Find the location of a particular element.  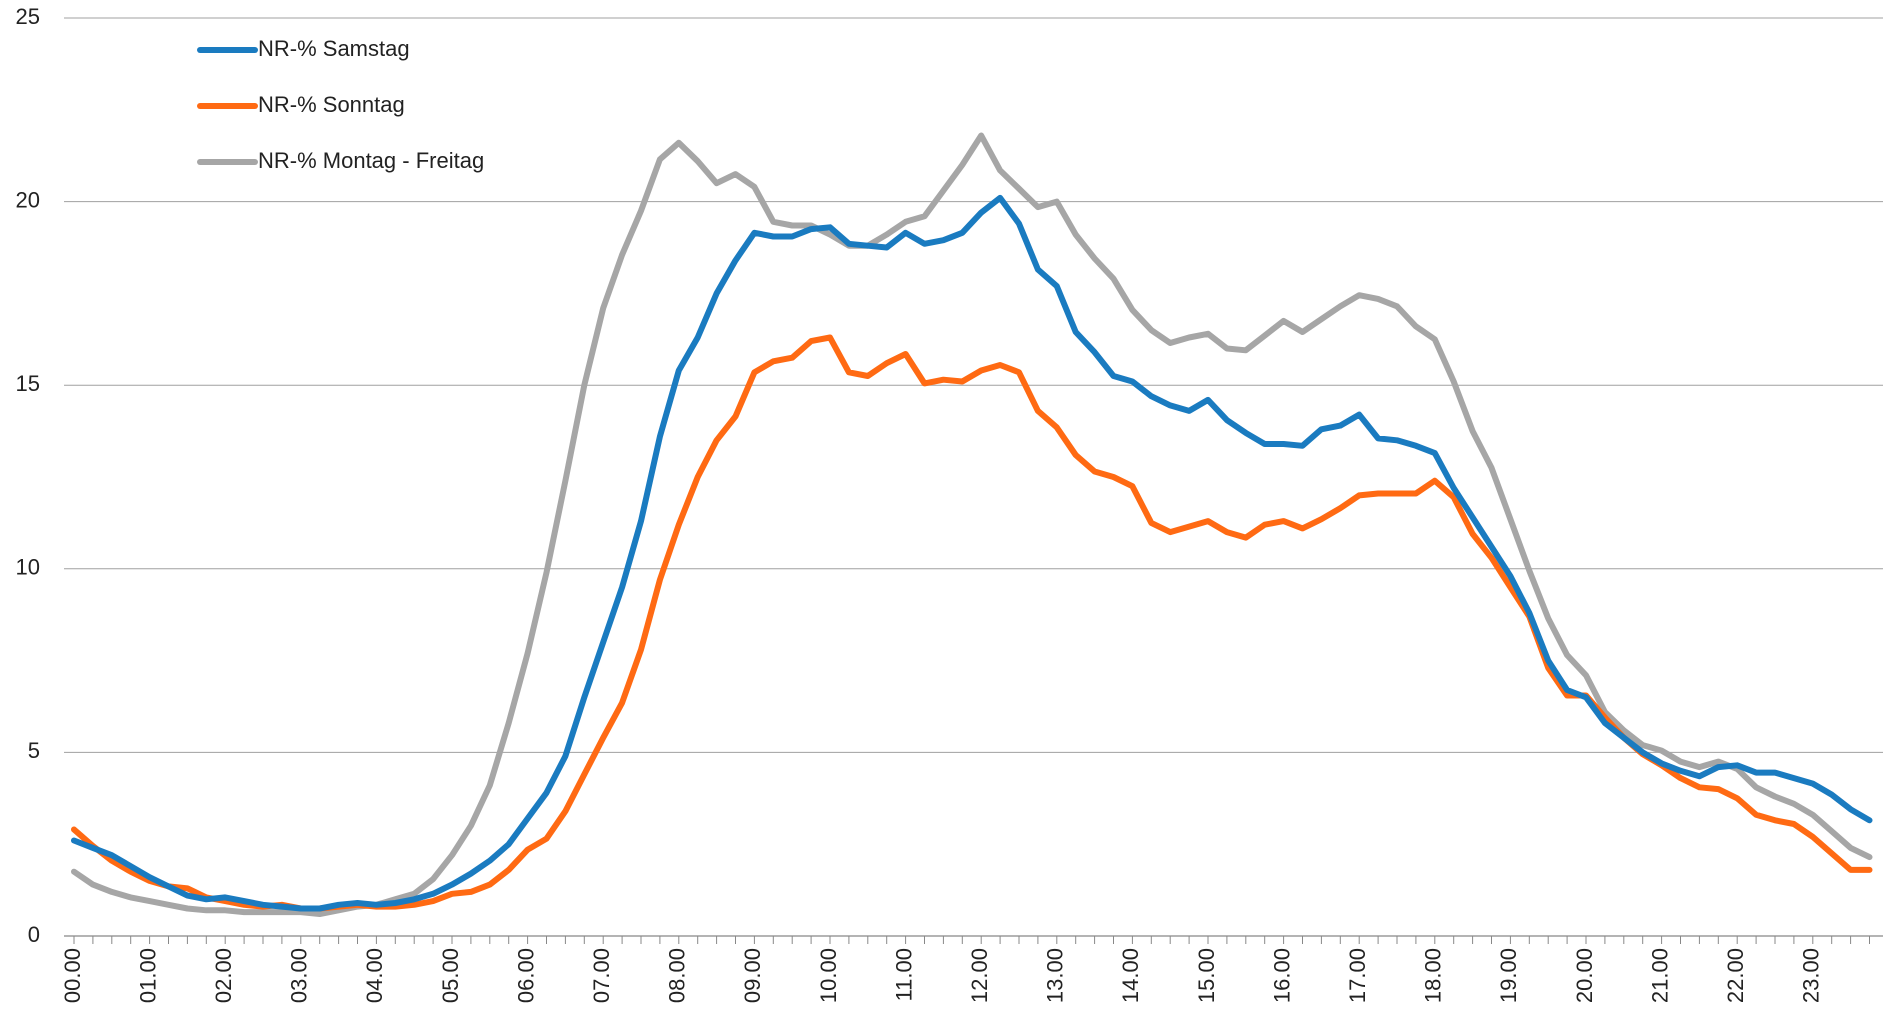

x-tick-label: 14.00 is located at coordinates (1130, 975).